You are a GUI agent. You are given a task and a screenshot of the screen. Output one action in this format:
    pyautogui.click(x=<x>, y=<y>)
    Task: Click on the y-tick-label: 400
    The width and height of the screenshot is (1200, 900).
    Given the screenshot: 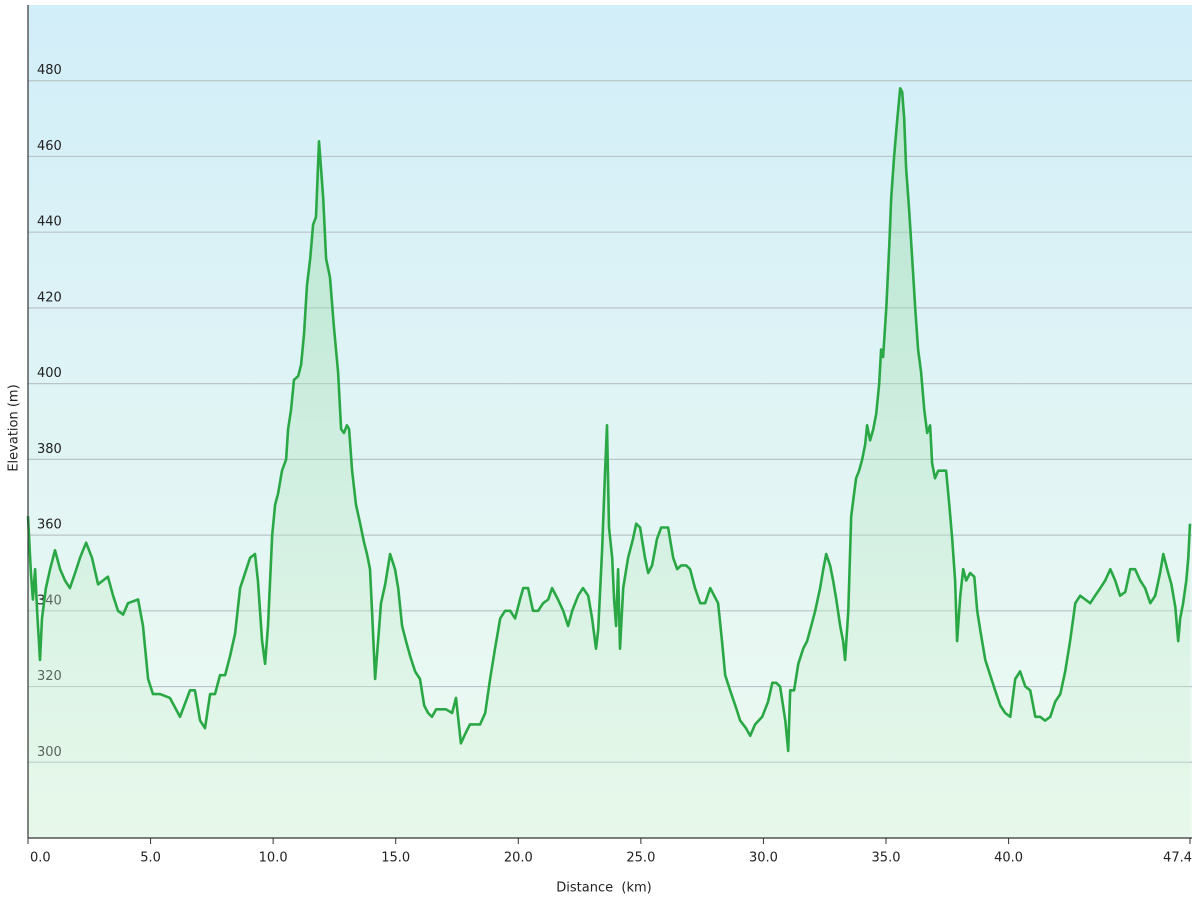 What is the action you would take?
    pyautogui.click(x=49, y=373)
    